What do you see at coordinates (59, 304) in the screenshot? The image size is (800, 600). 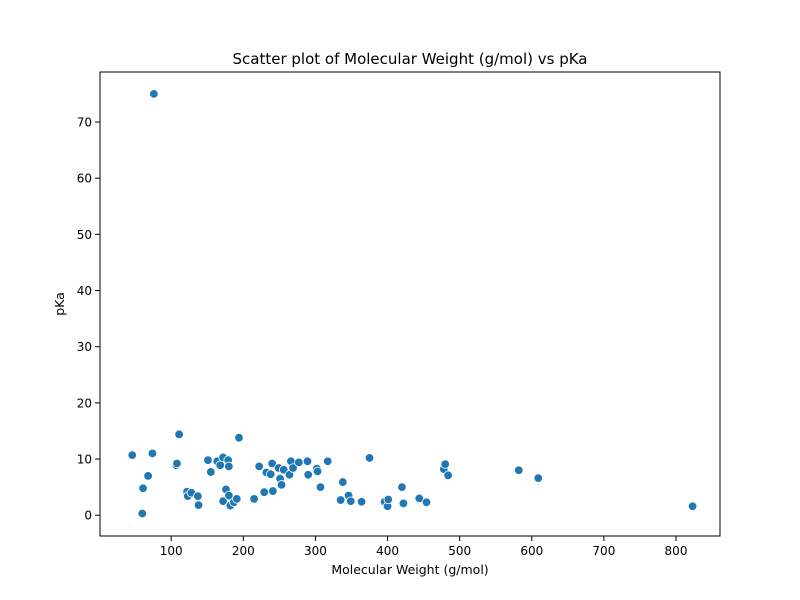 I see `y-axis-label: pKa` at bounding box center [59, 304].